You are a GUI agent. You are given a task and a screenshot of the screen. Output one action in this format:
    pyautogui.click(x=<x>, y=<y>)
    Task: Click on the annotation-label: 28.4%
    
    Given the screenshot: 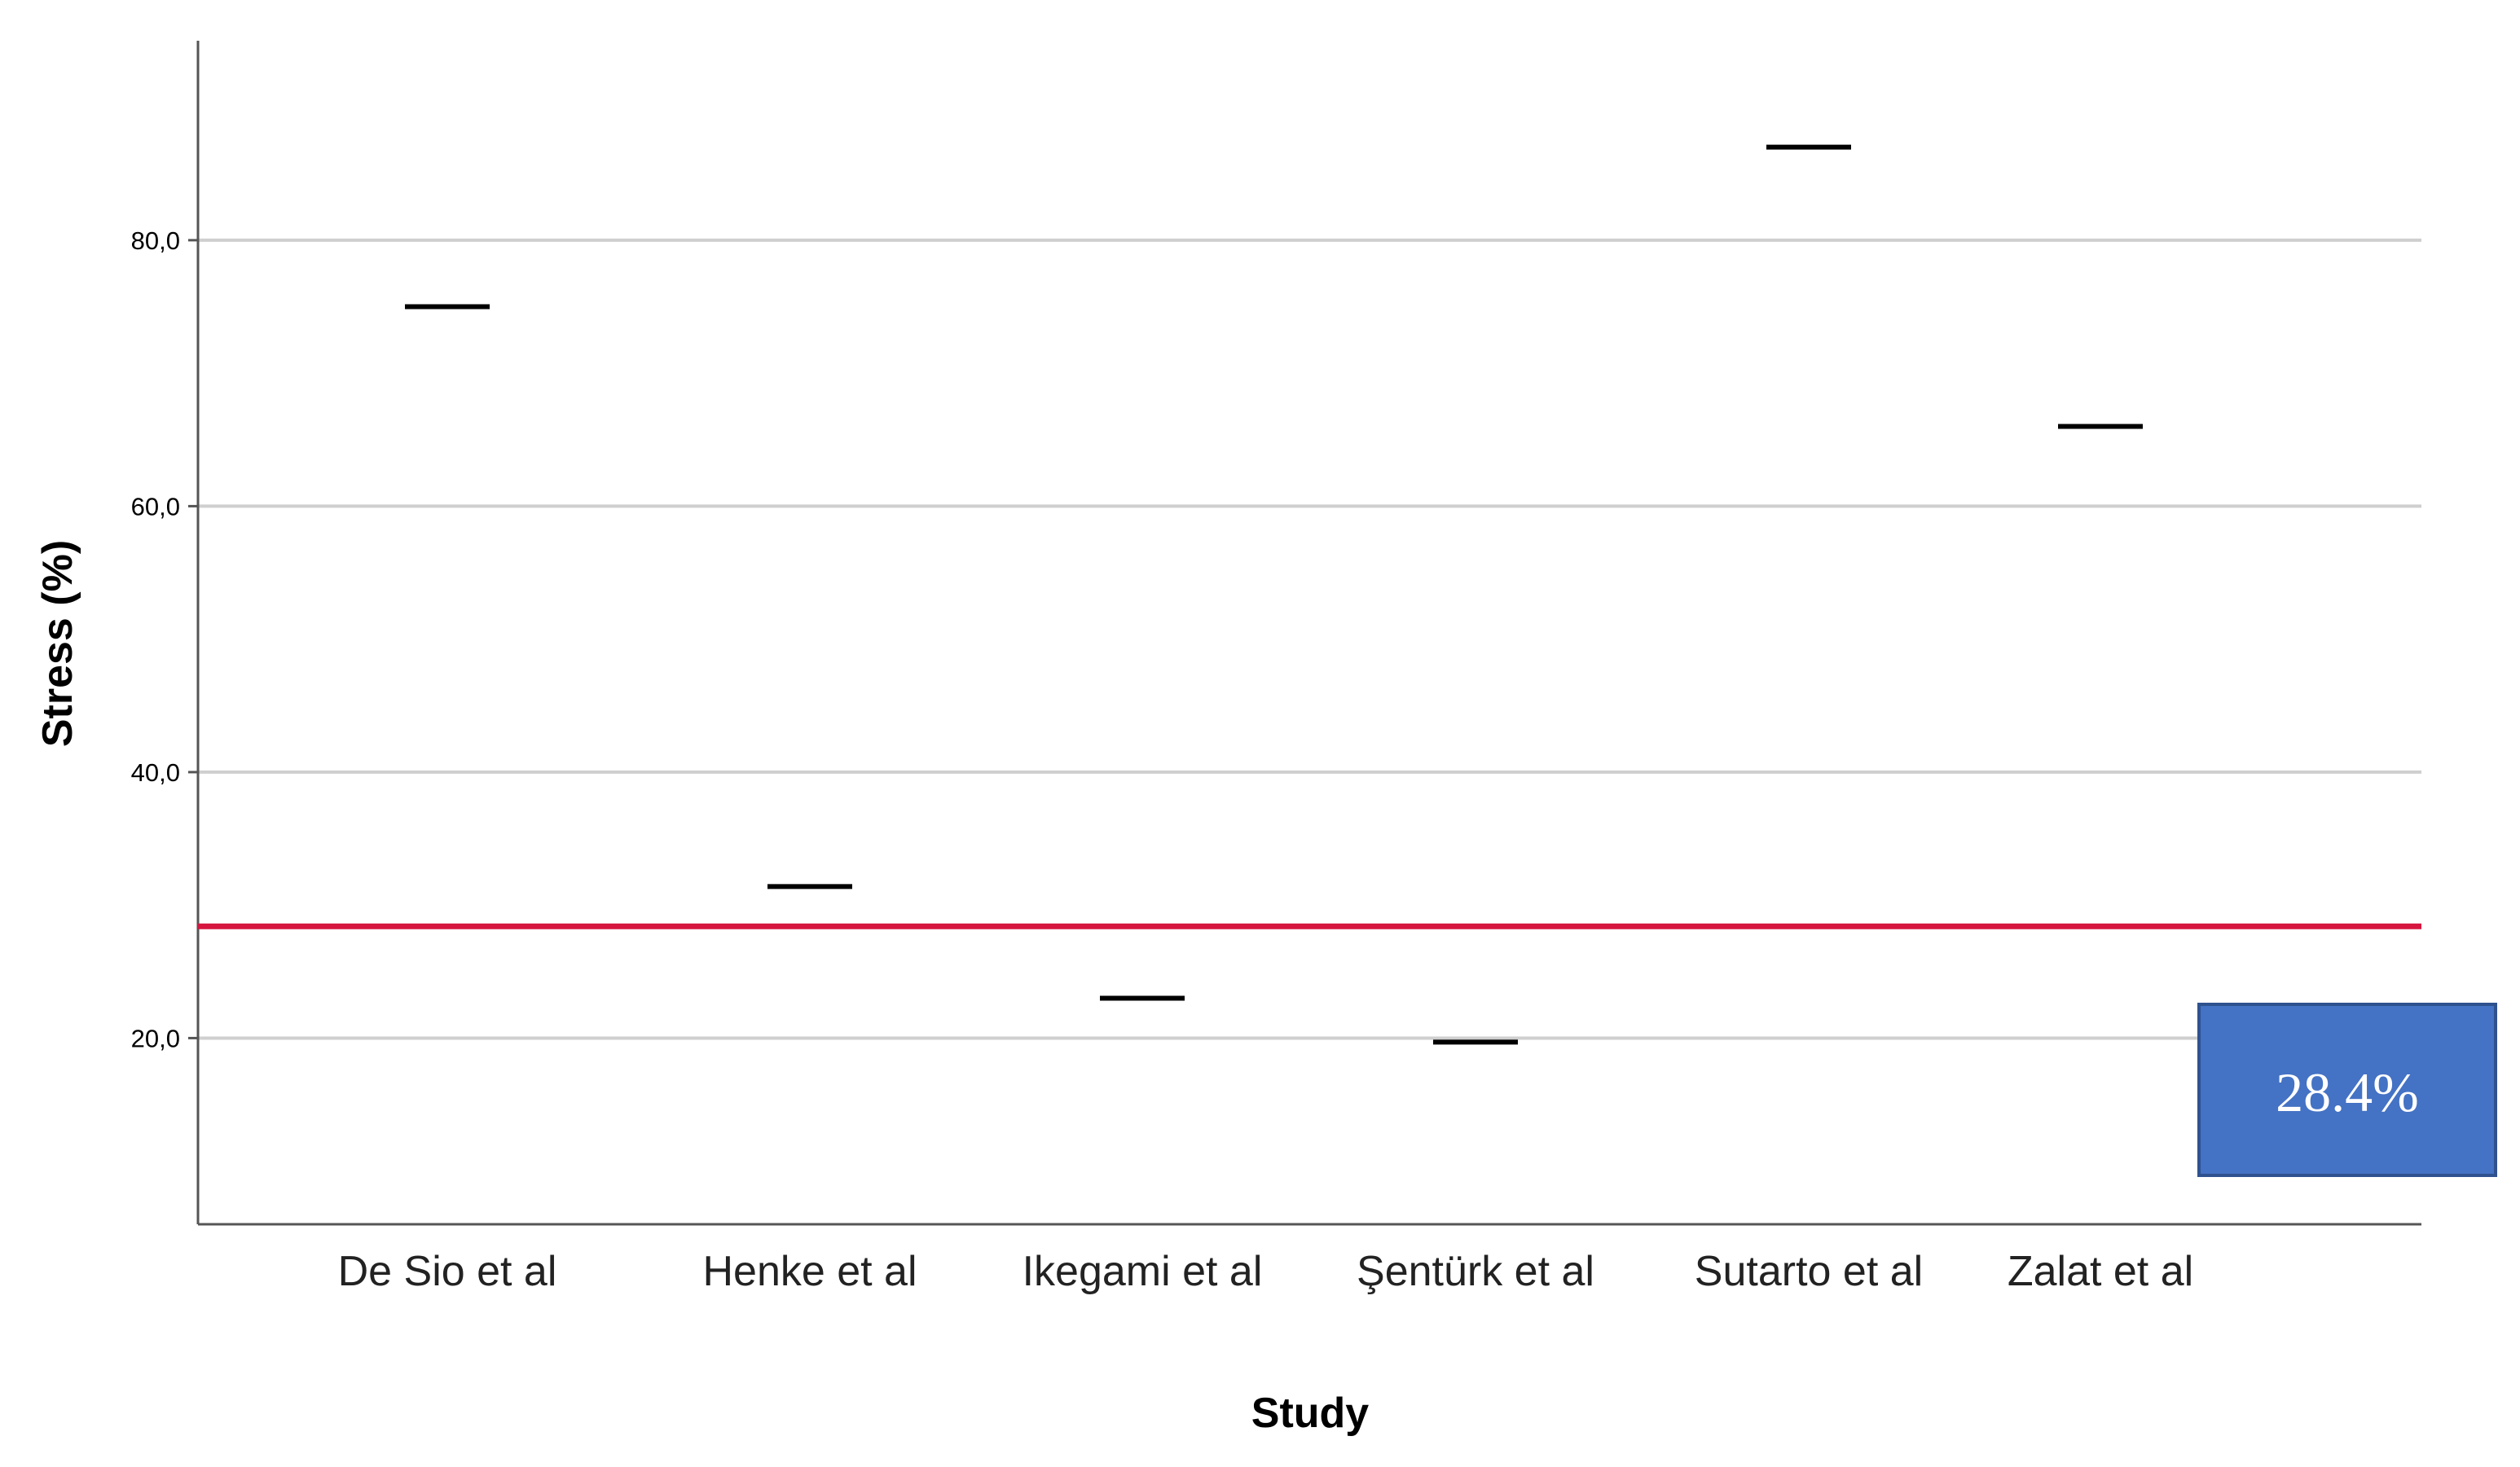 What is the action you would take?
    pyautogui.click(x=2347, y=1092)
    